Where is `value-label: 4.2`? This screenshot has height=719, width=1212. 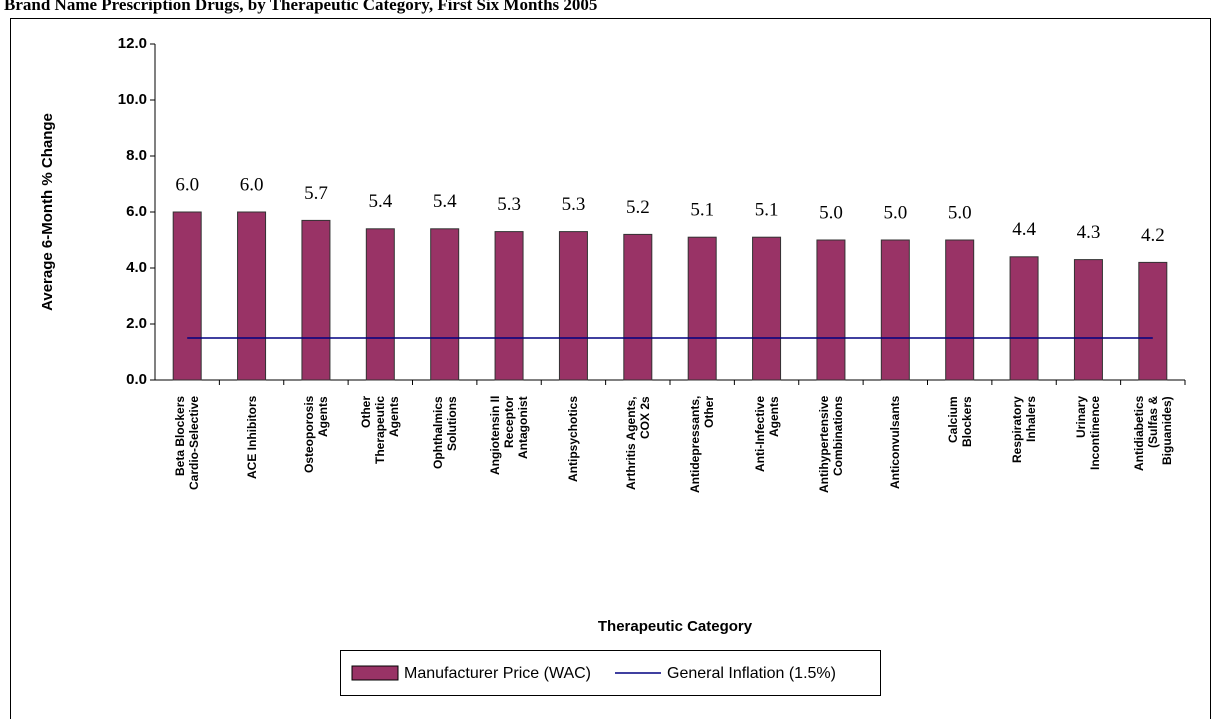 value-label: 4.2 is located at coordinates (1153, 235).